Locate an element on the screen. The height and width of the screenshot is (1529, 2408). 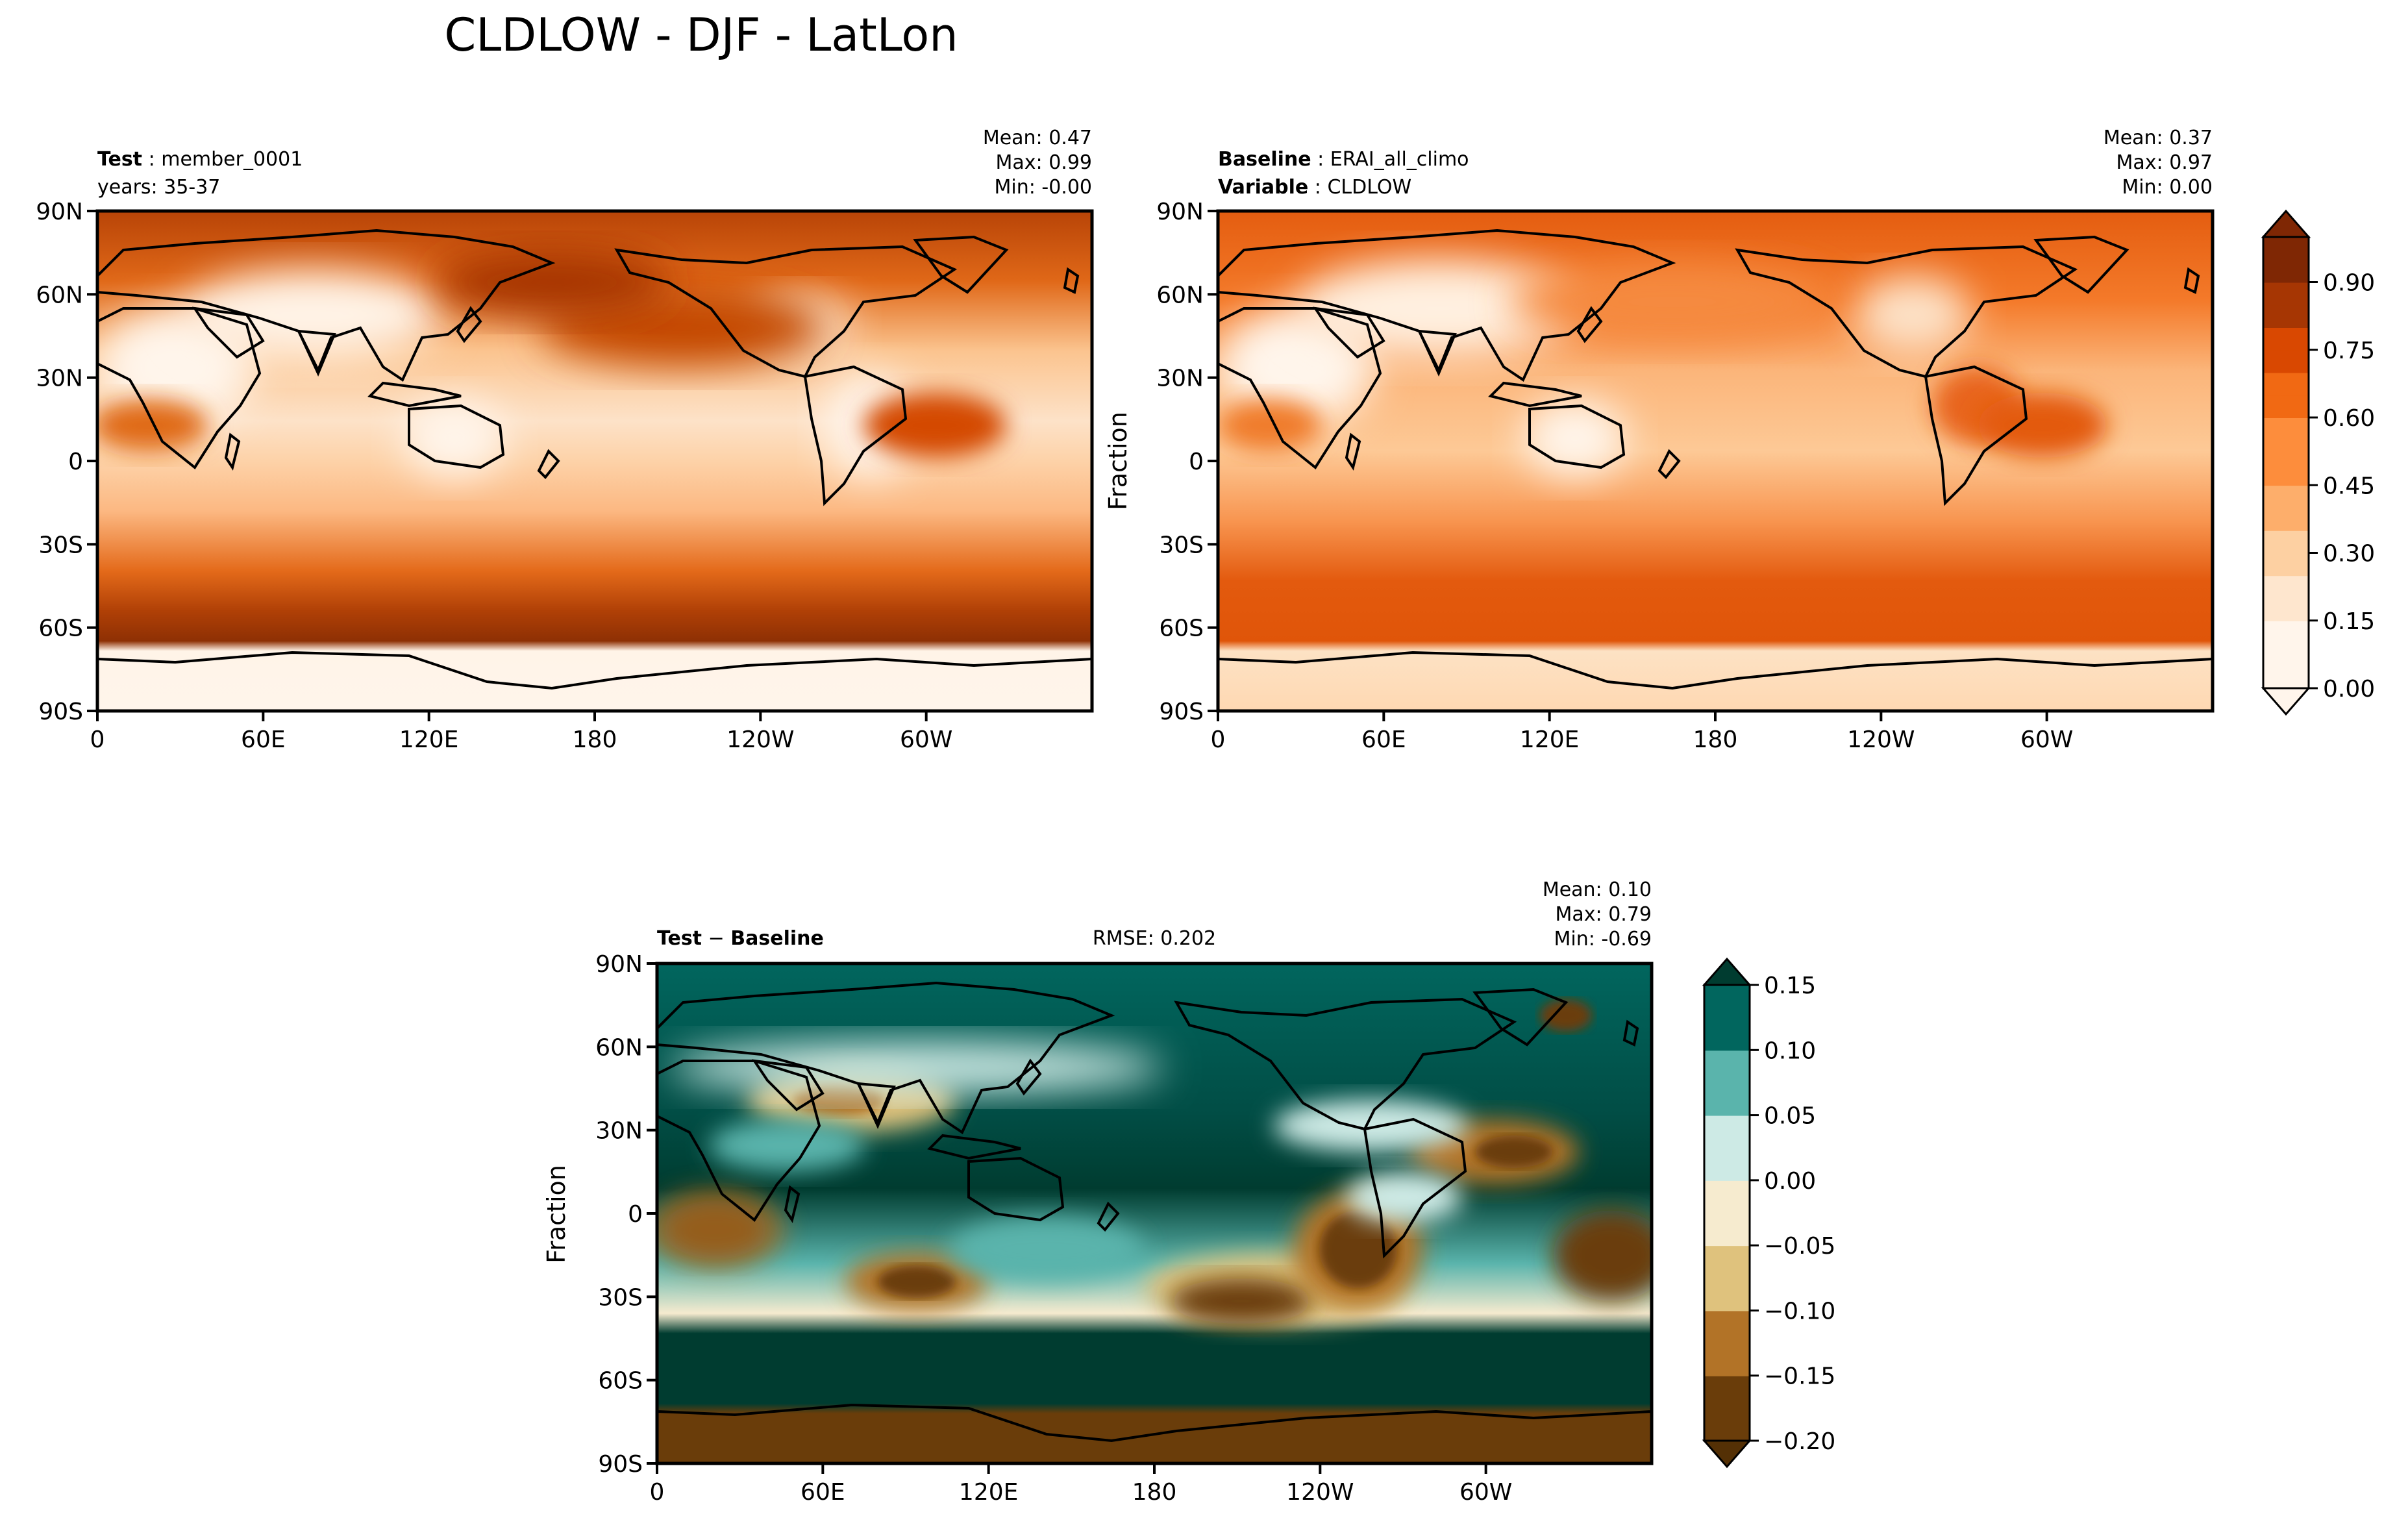
test-lon-tick-label: 60W is located at coordinates (926, 740).